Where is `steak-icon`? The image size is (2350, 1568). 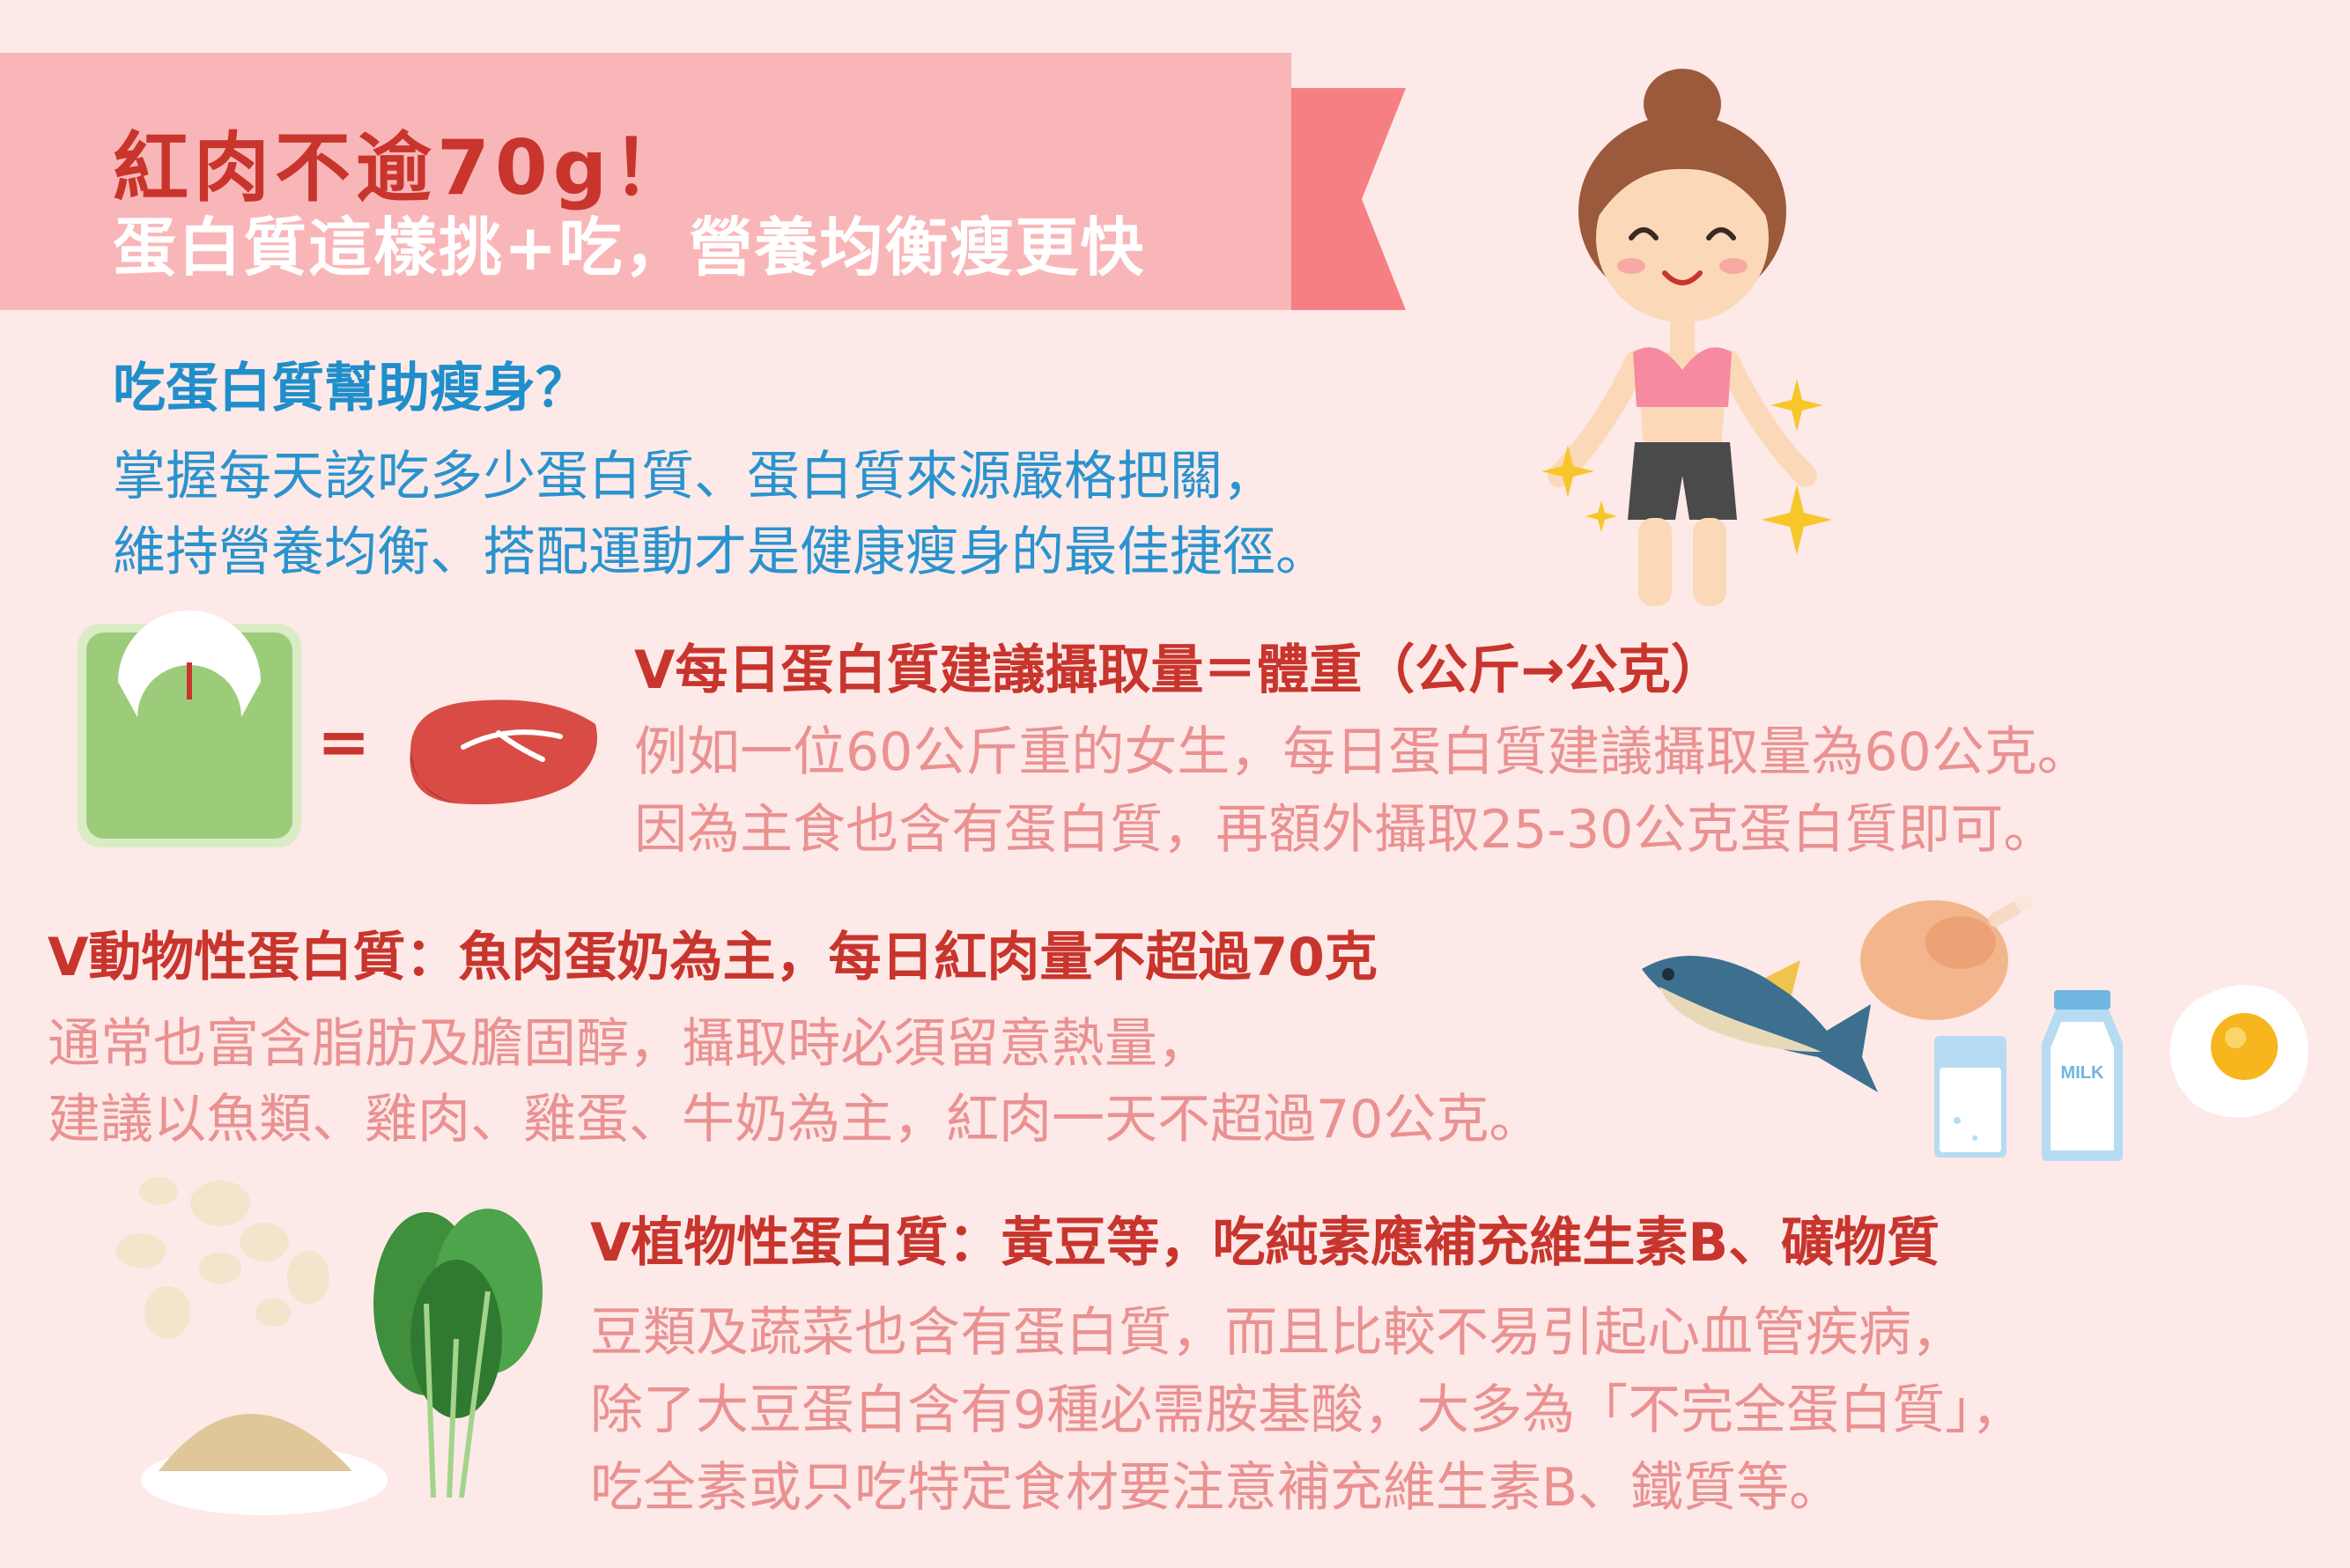 steak-icon is located at coordinates (503, 752).